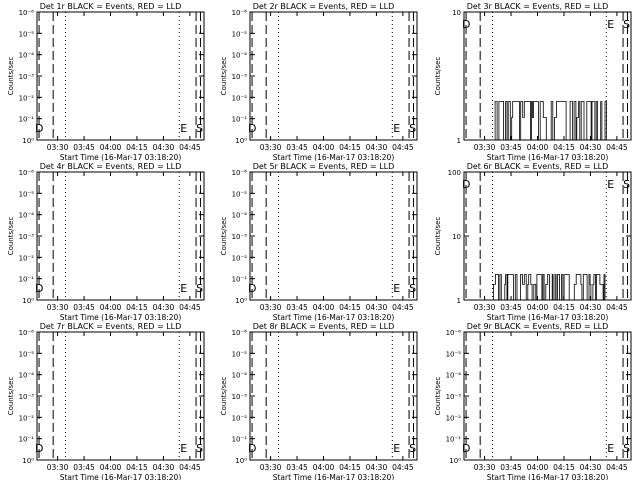 The image size is (640, 480). I want to click on y-tick-label: 10⁻⁵, so click(27, 34).